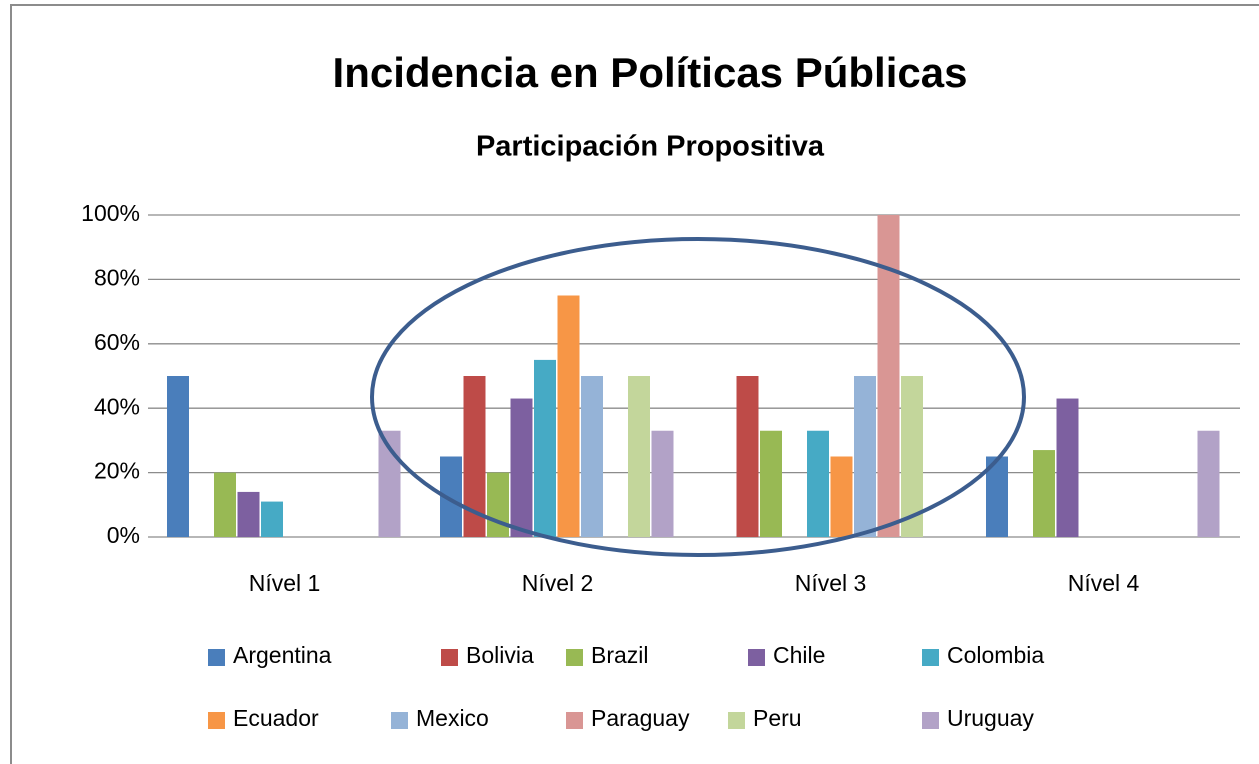 This screenshot has width=1259, height=764. What do you see at coordinates (117, 342) in the screenshot?
I see `y-tick-label: 60%` at bounding box center [117, 342].